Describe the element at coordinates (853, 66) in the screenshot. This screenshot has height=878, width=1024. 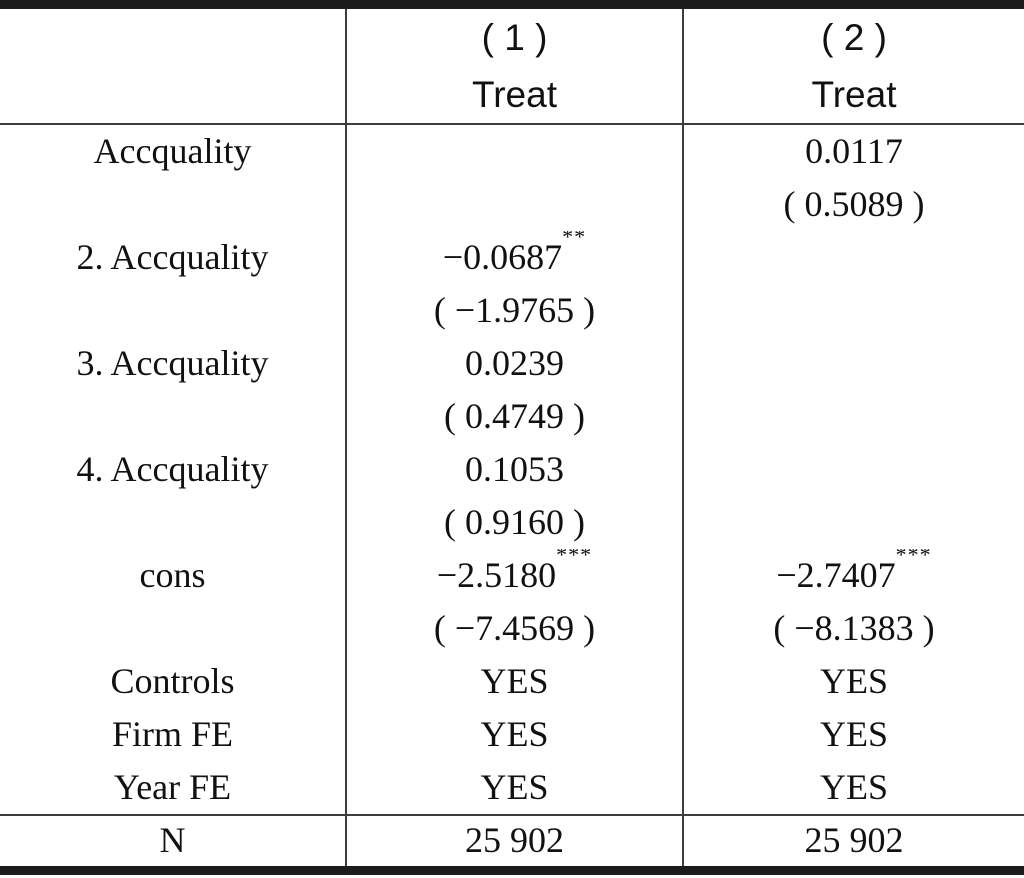
I see `header-model-2: ( 2 ) Treat` at that location.